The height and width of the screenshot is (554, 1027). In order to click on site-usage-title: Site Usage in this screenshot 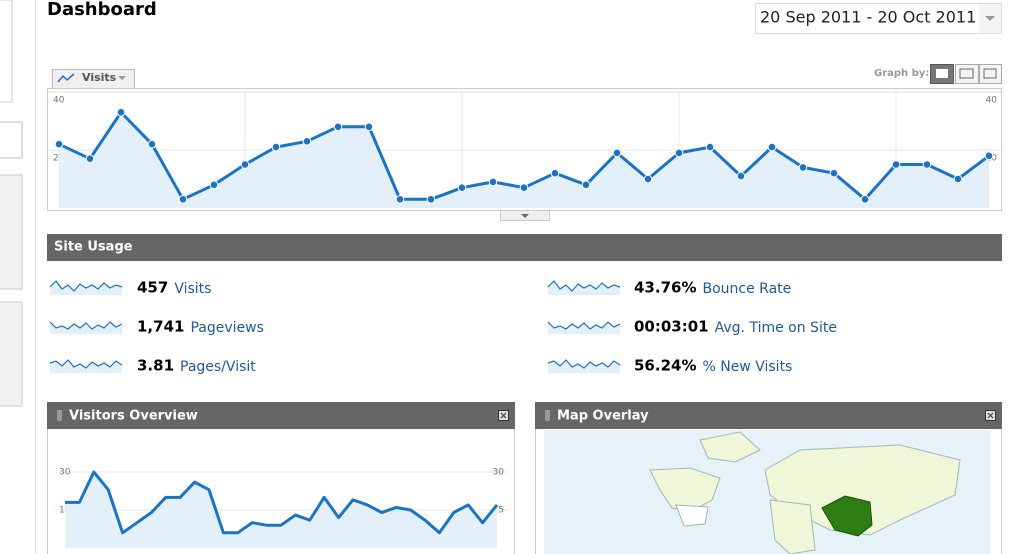, I will do `click(93, 247)`.